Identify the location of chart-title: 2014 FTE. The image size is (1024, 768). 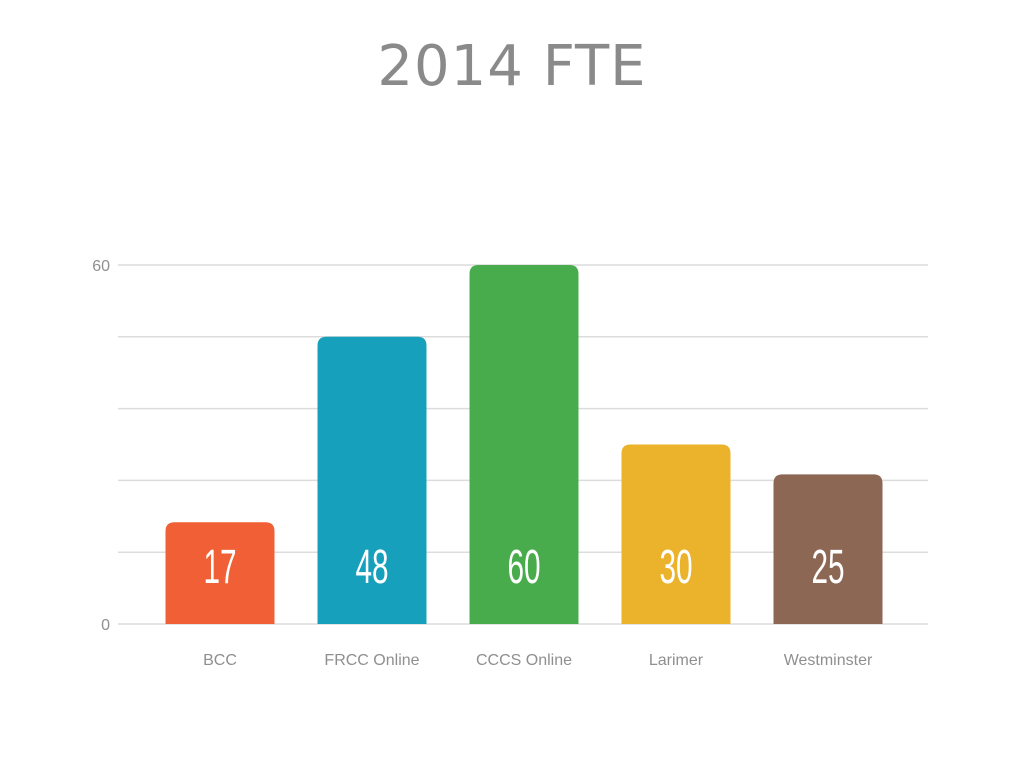
(512, 66).